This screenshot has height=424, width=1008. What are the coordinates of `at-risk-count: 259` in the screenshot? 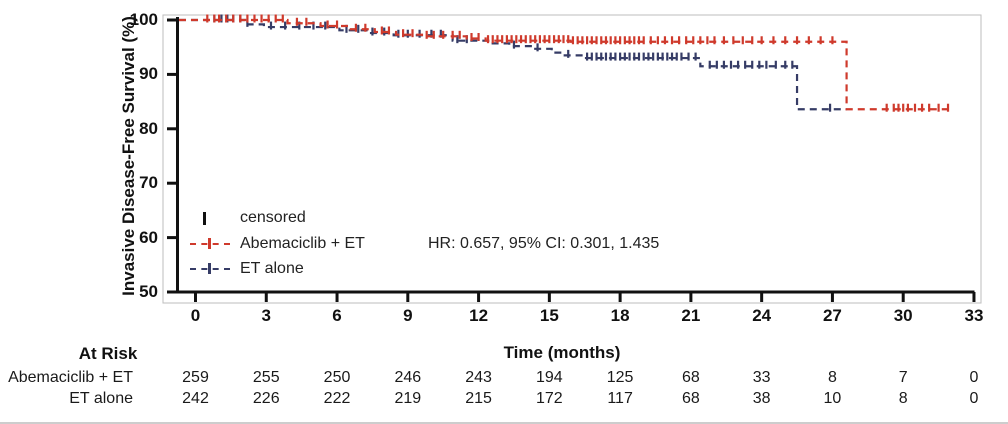 It's located at (195, 377).